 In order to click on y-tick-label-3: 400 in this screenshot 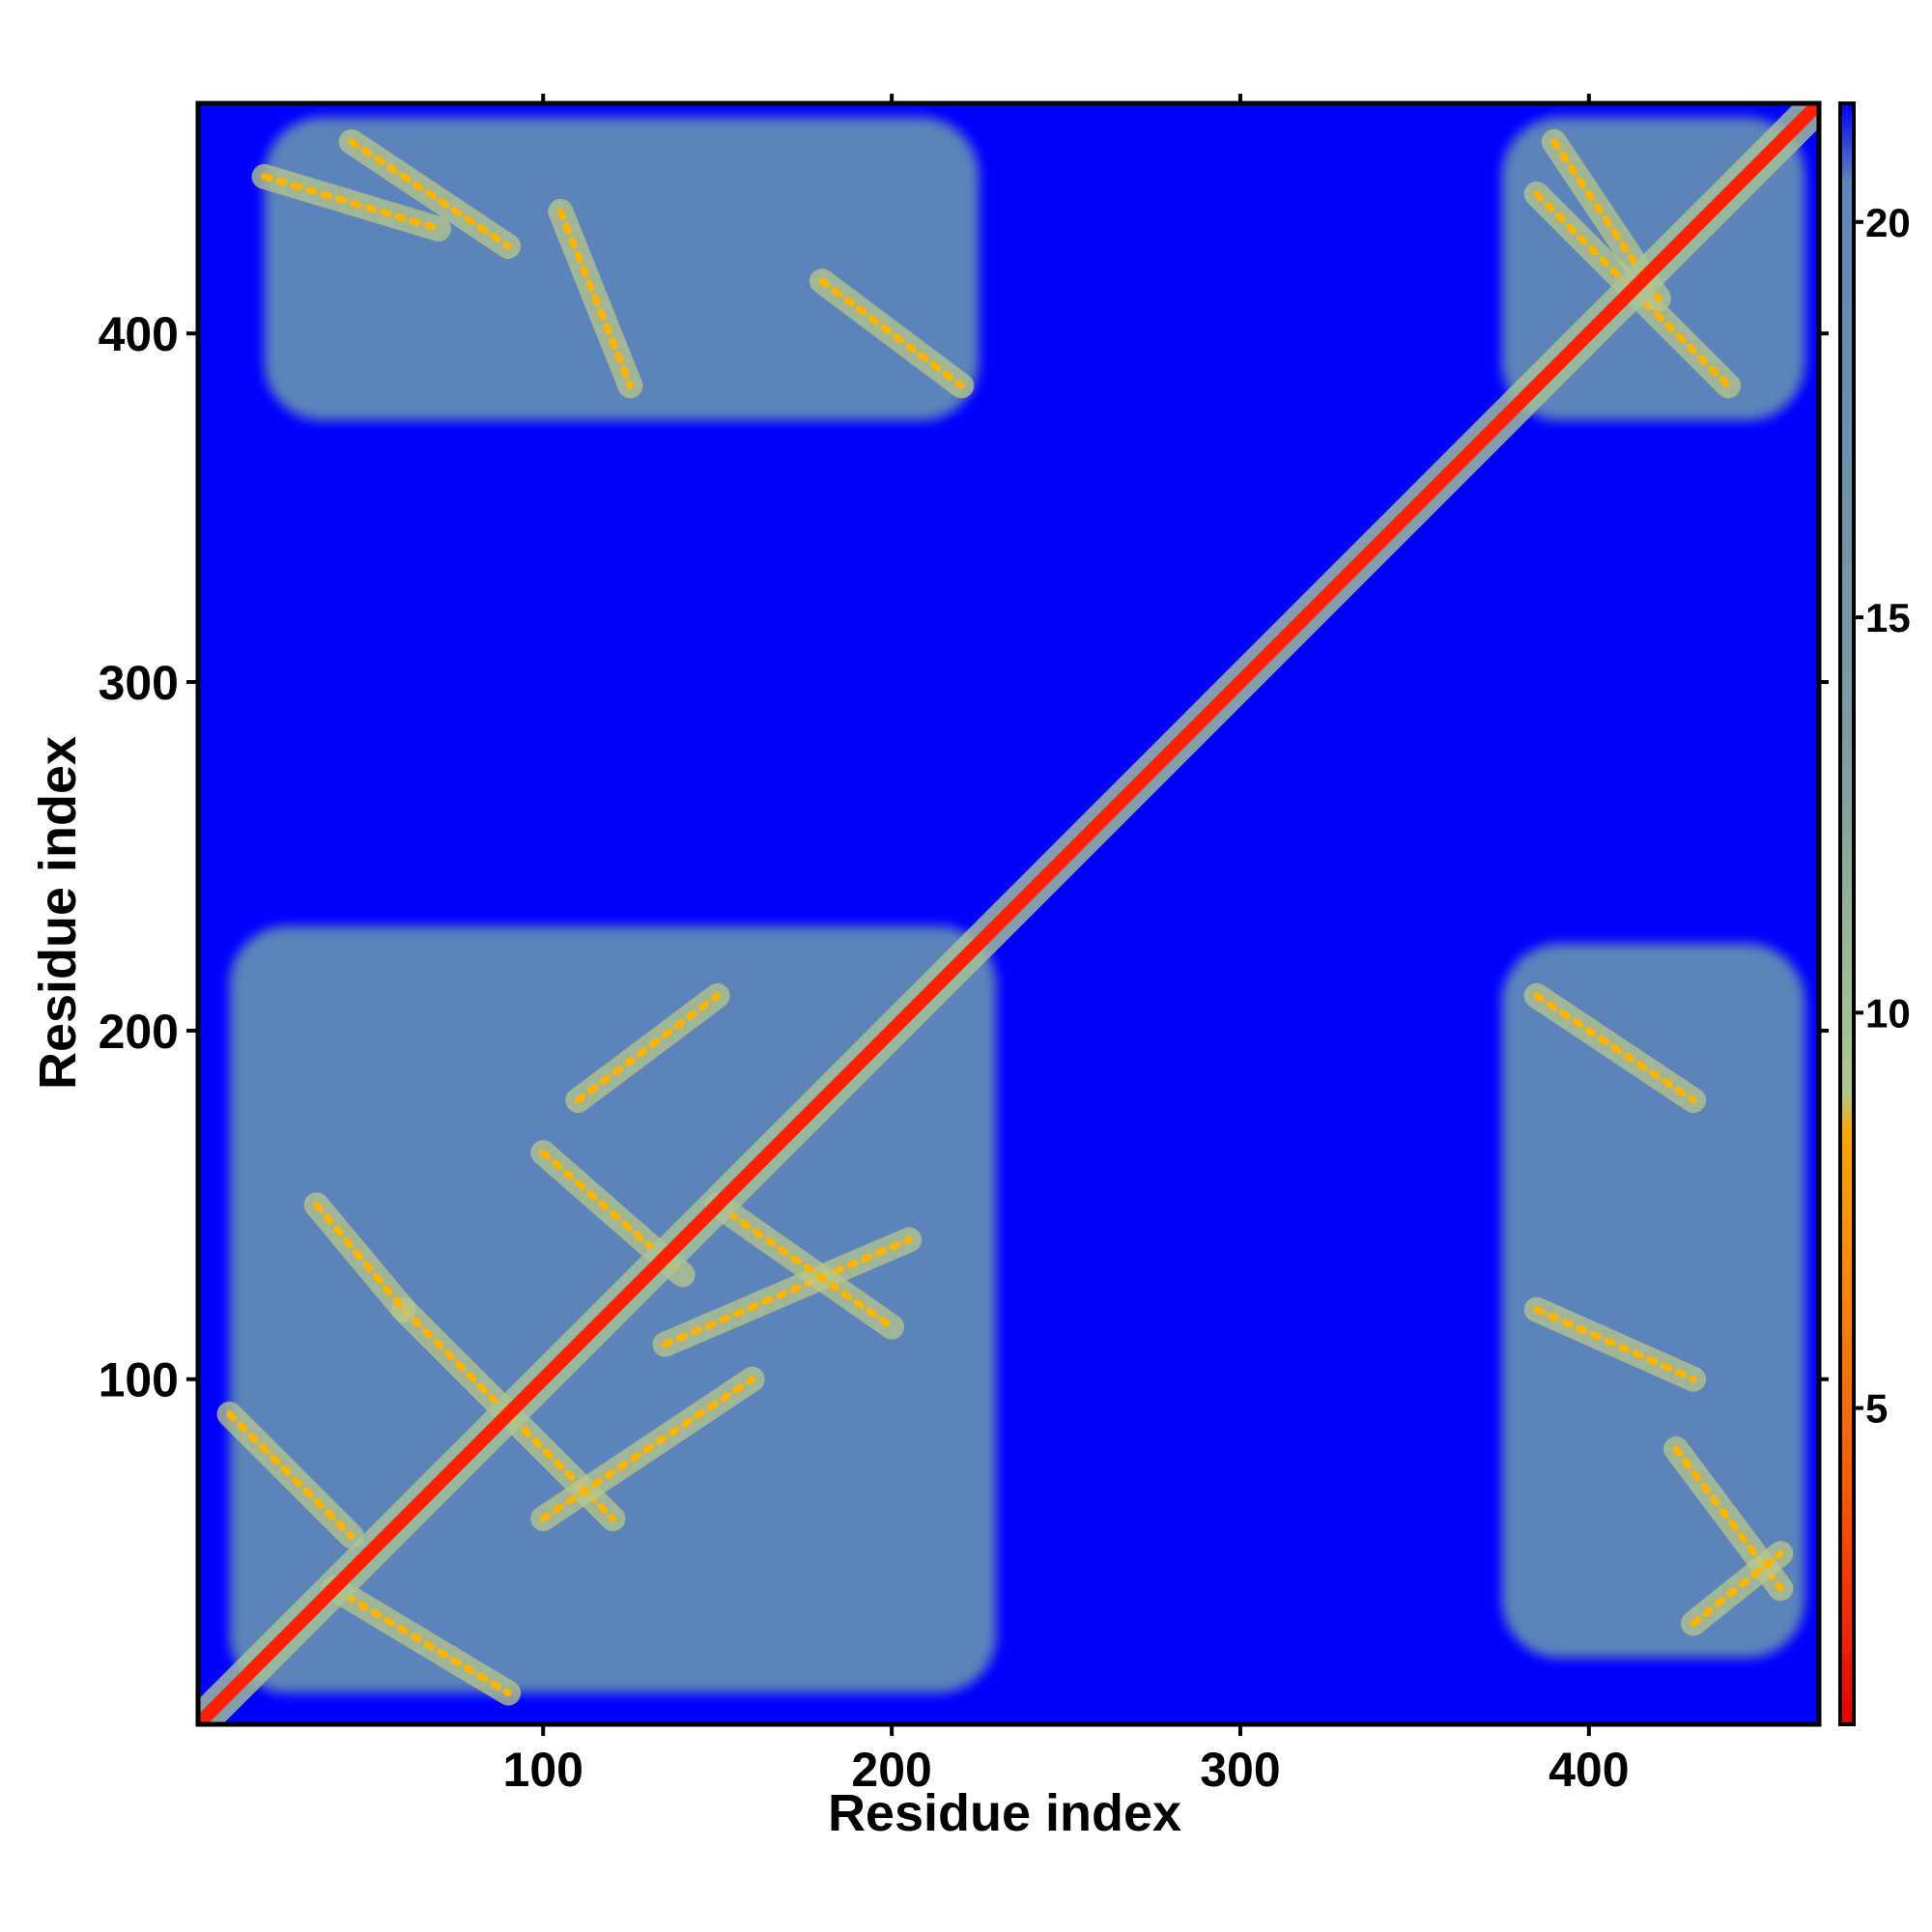, I will do `click(139, 334)`.